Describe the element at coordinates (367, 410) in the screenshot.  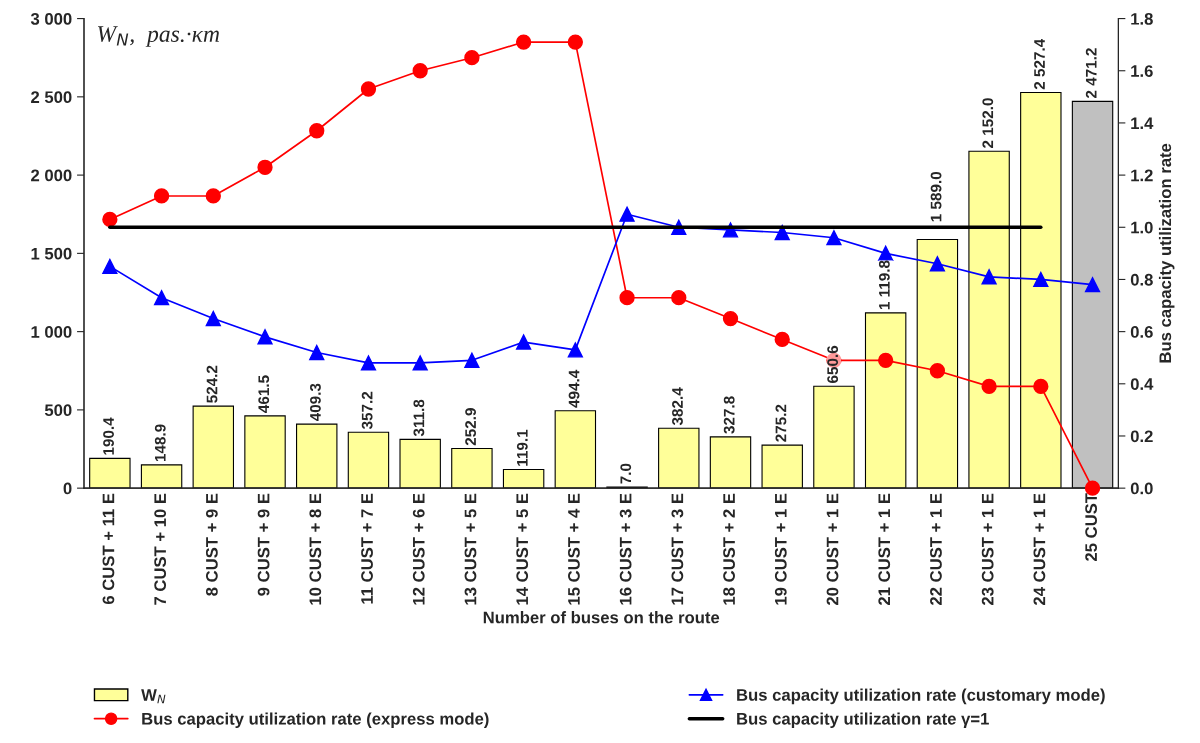
I see `data-label: 357.2` at that location.